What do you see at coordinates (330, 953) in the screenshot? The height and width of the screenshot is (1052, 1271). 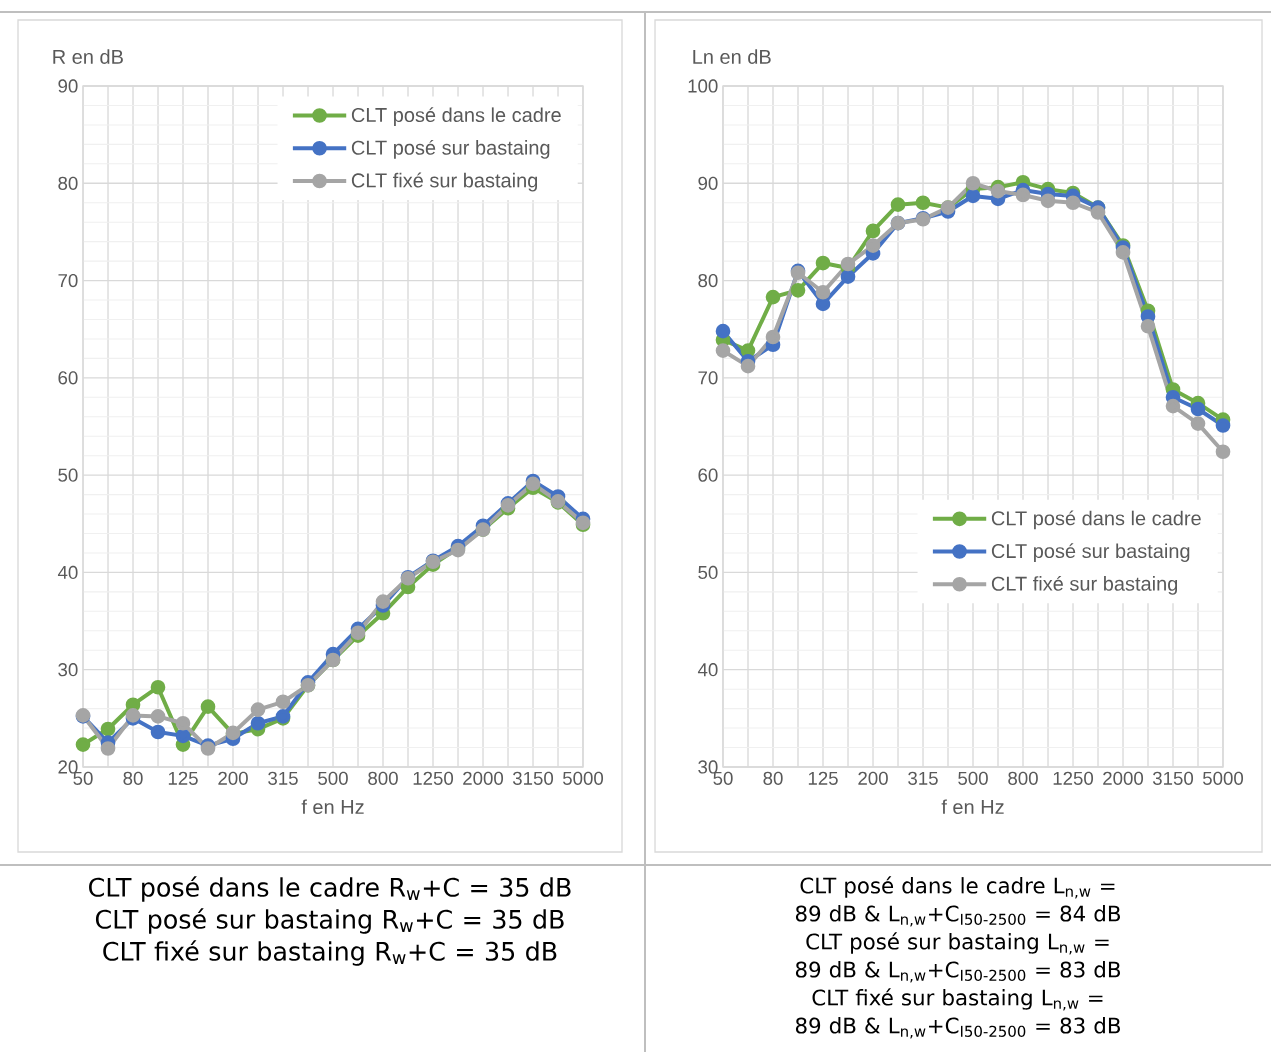 I see `text: CLT fixé sur bastaing R$_{w}$+C = 35 dB` at bounding box center [330, 953].